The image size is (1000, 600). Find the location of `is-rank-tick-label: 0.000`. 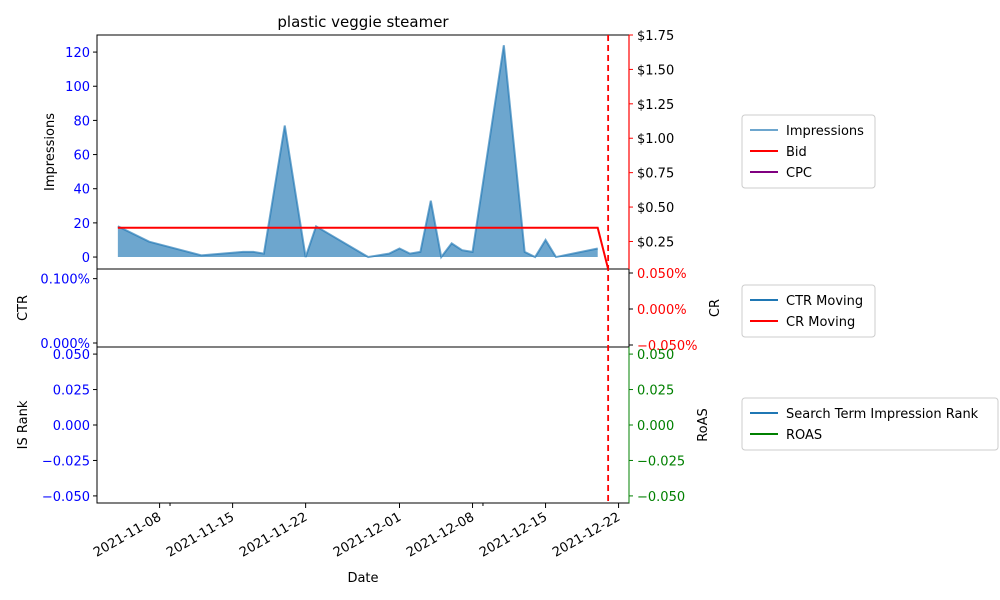

is-rank-tick-label: 0.000 is located at coordinates (71, 426).